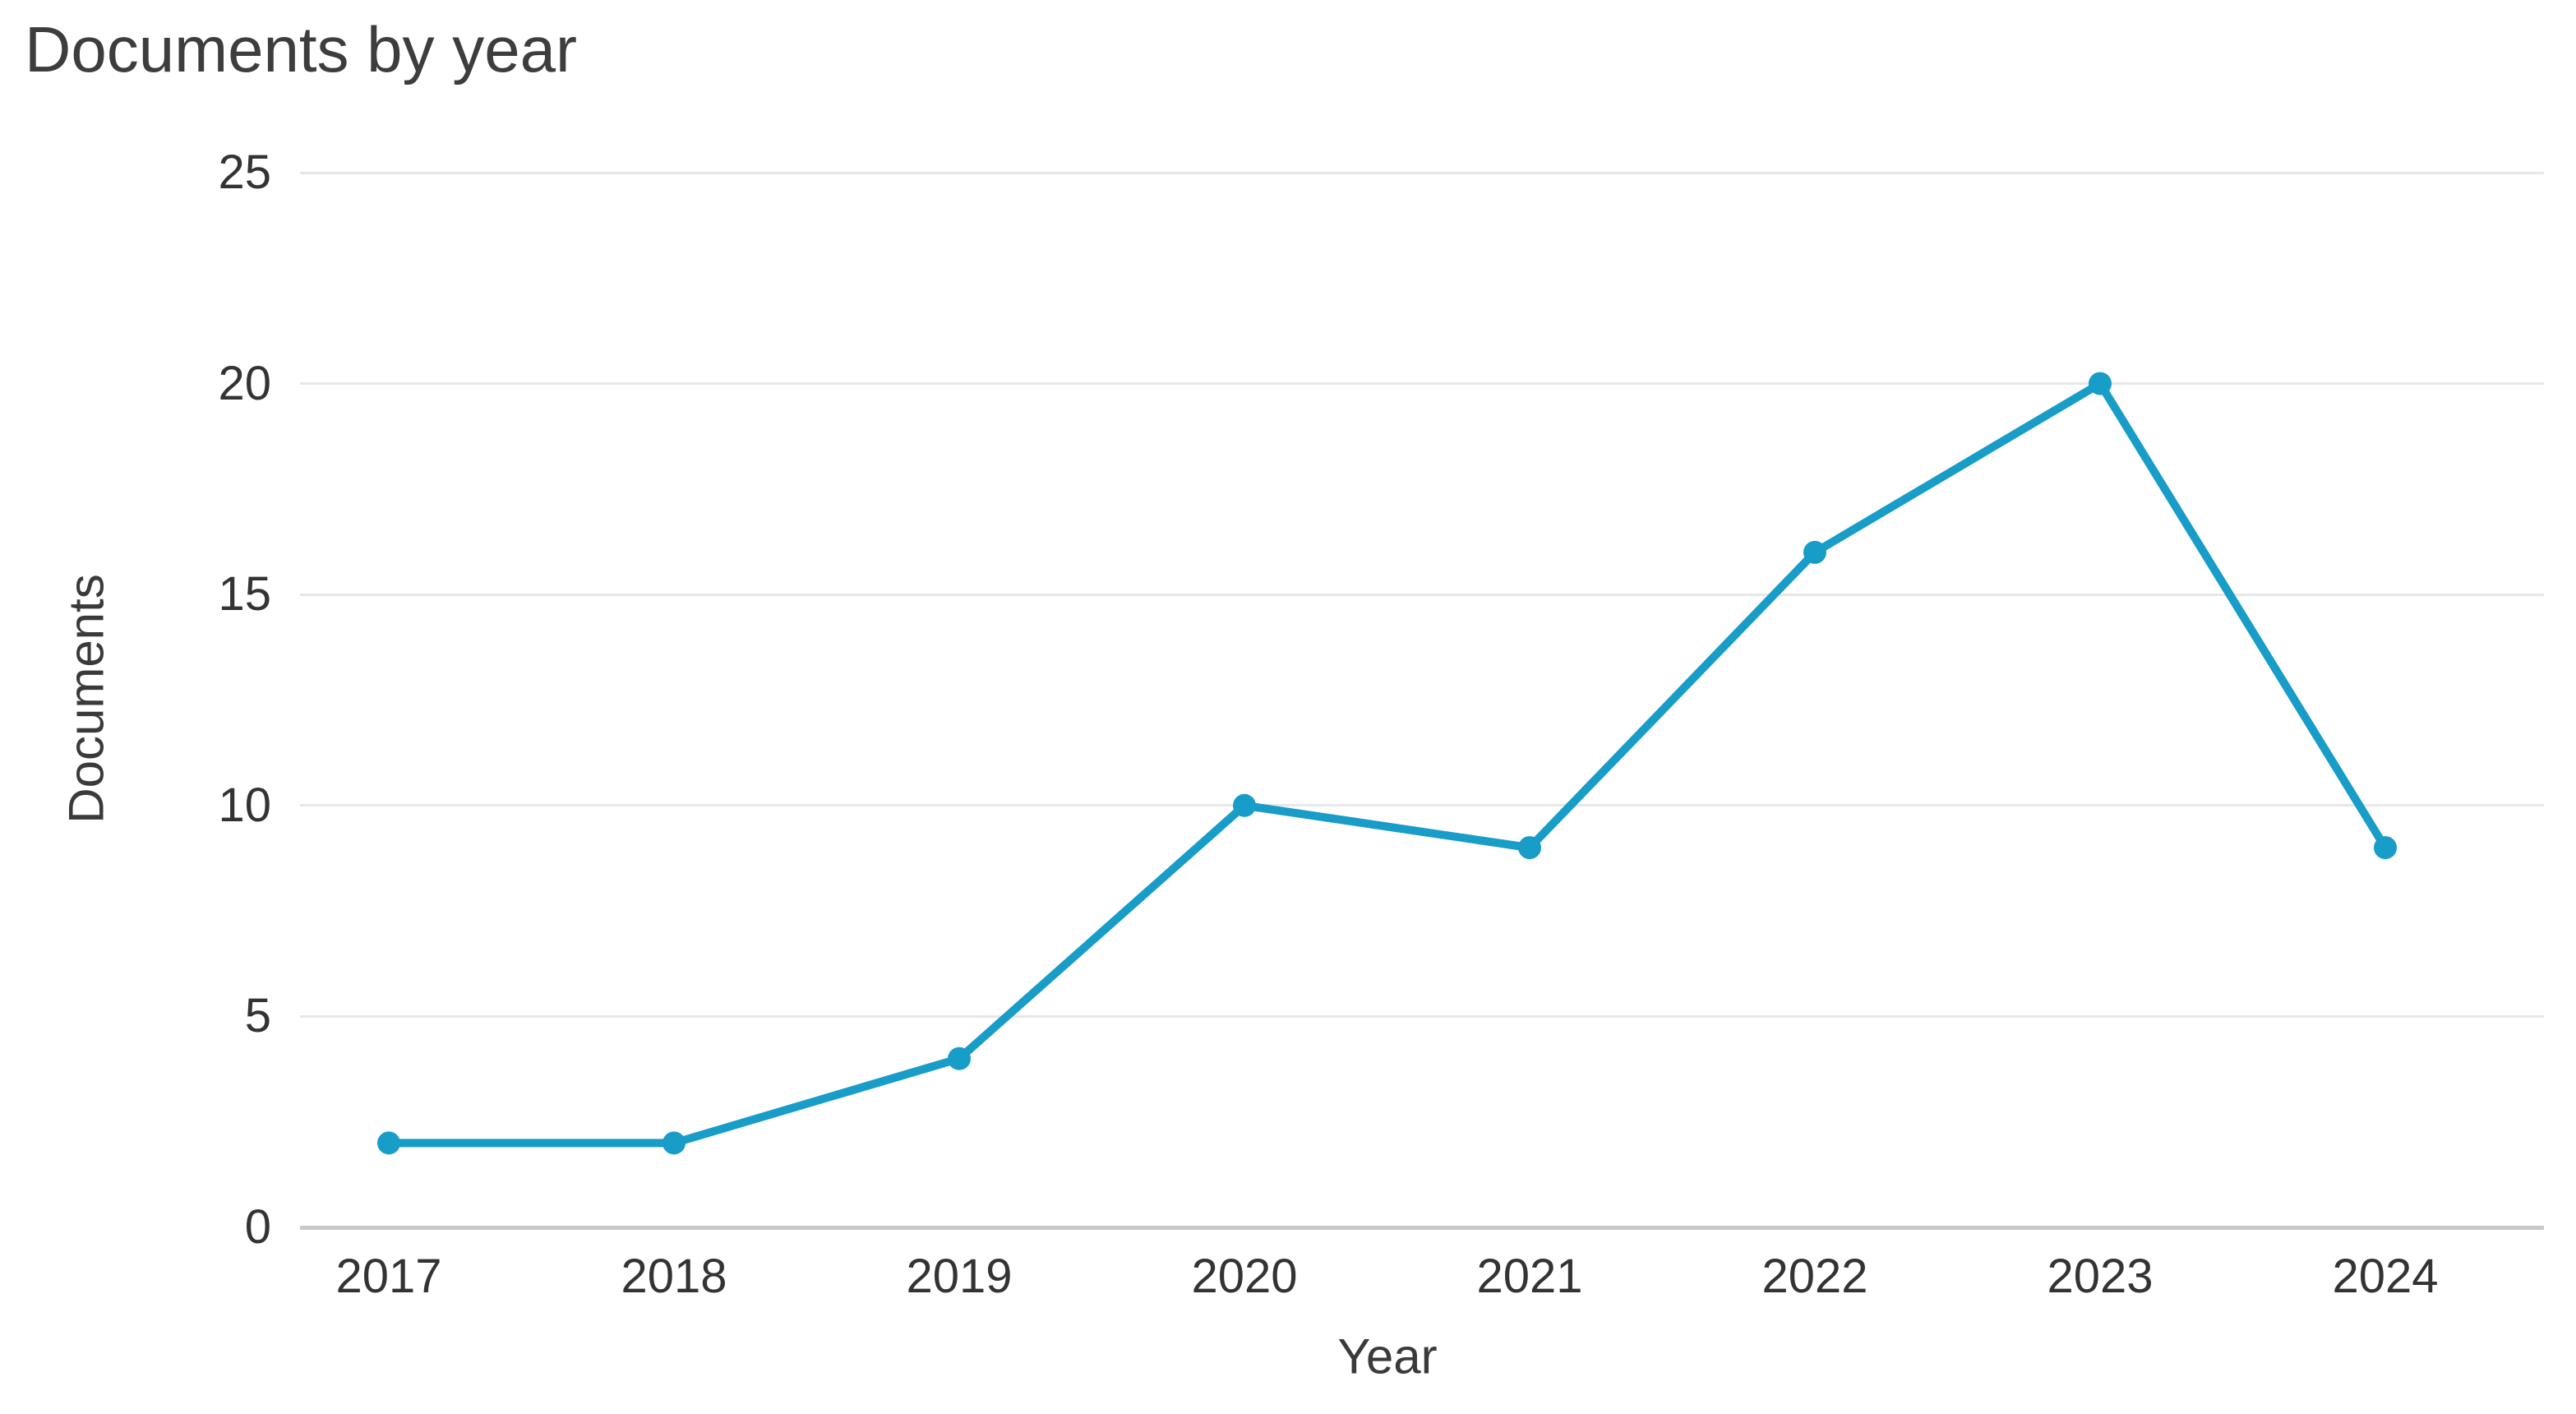 Image resolution: width=2576 pixels, height=1414 pixels. I want to click on y-tick-label: 0, so click(257, 1227).